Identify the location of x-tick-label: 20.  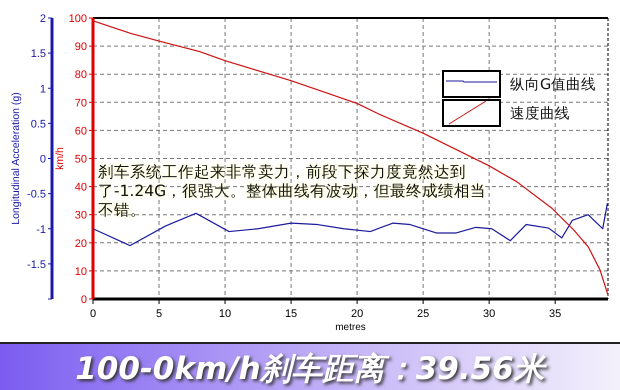
(357, 314).